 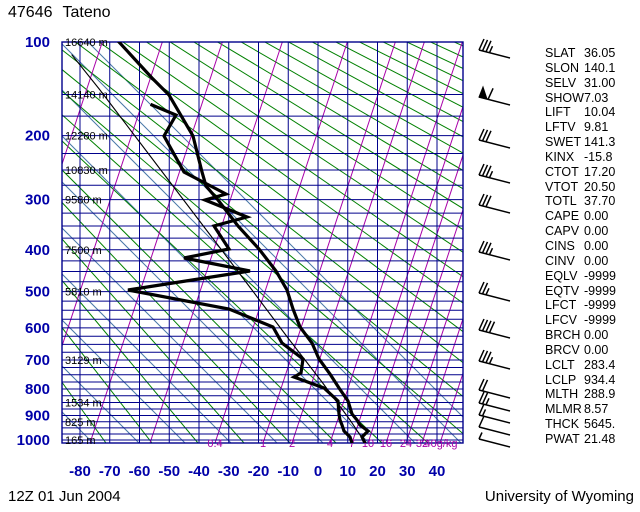 What do you see at coordinates (437, 471) in the screenshot?
I see `svg-text: 40` at bounding box center [437, 471].